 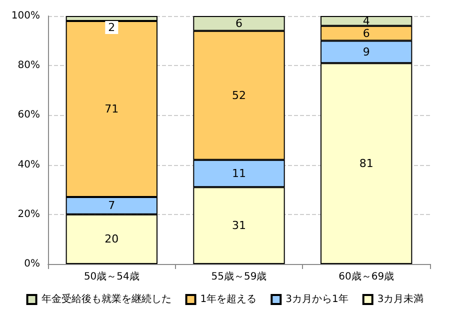 I want to click on data-label: 7, so click(x=112, y=205).